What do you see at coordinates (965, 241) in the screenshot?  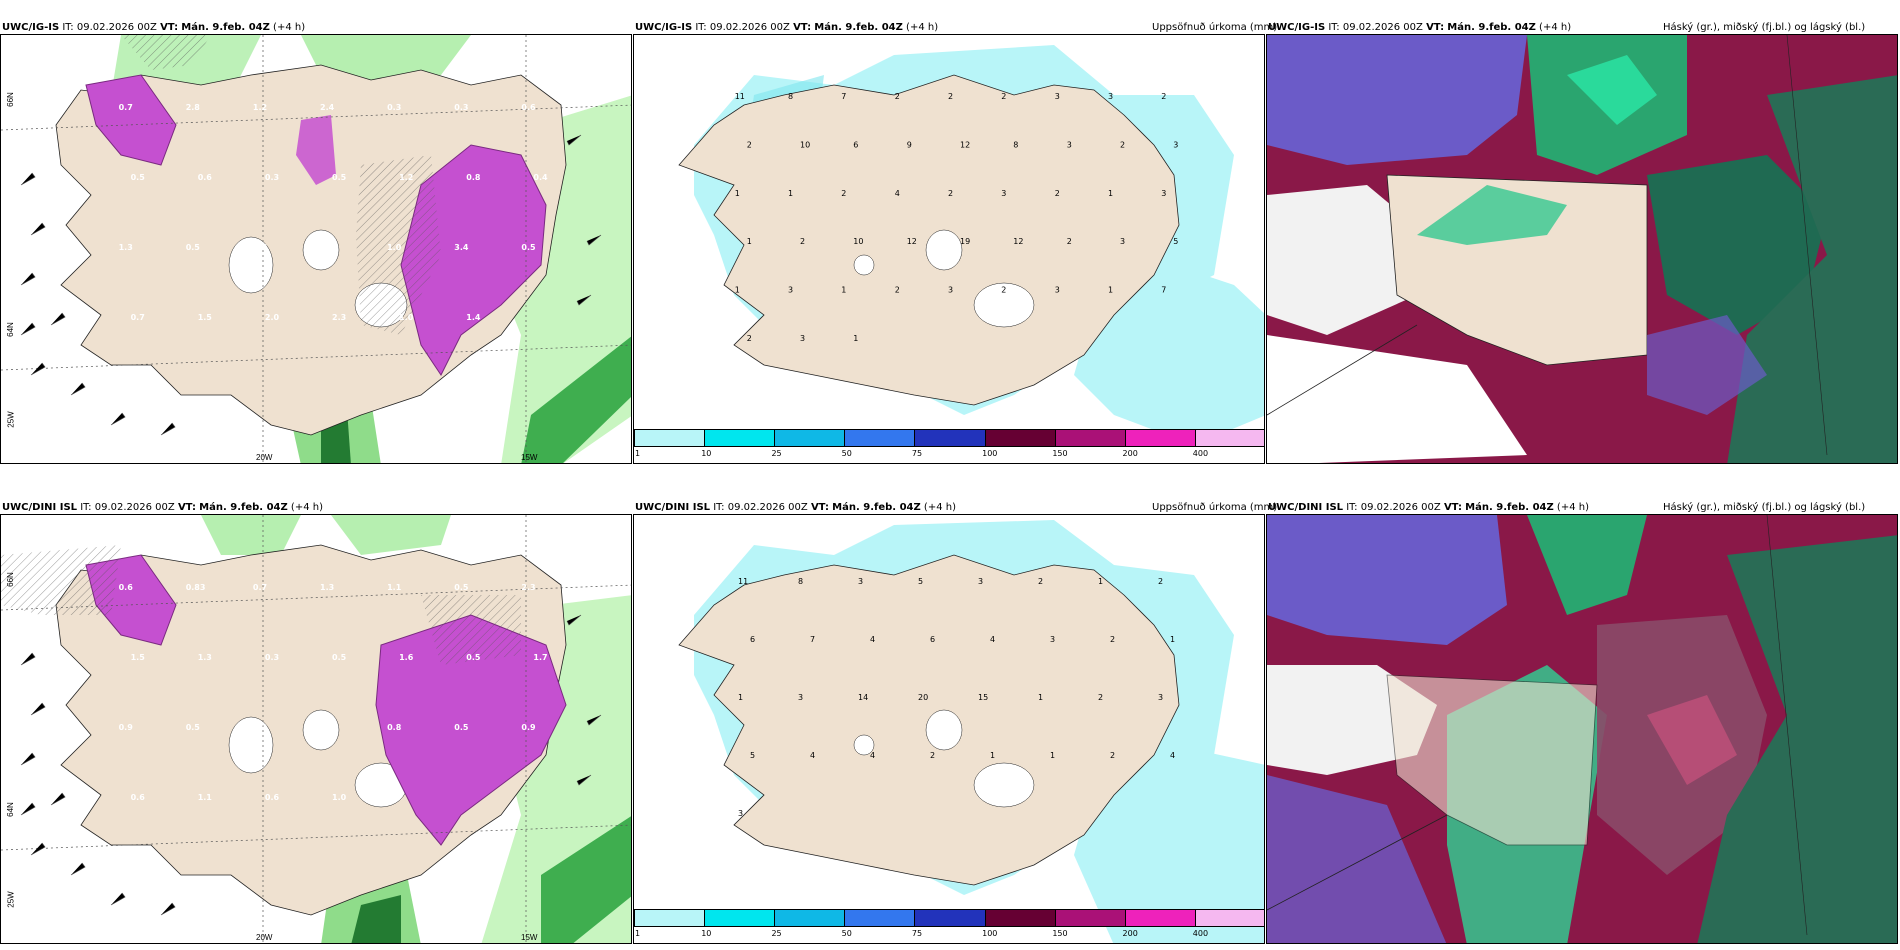 I see `map-value-label: 19` at bounding box center [965, 241].